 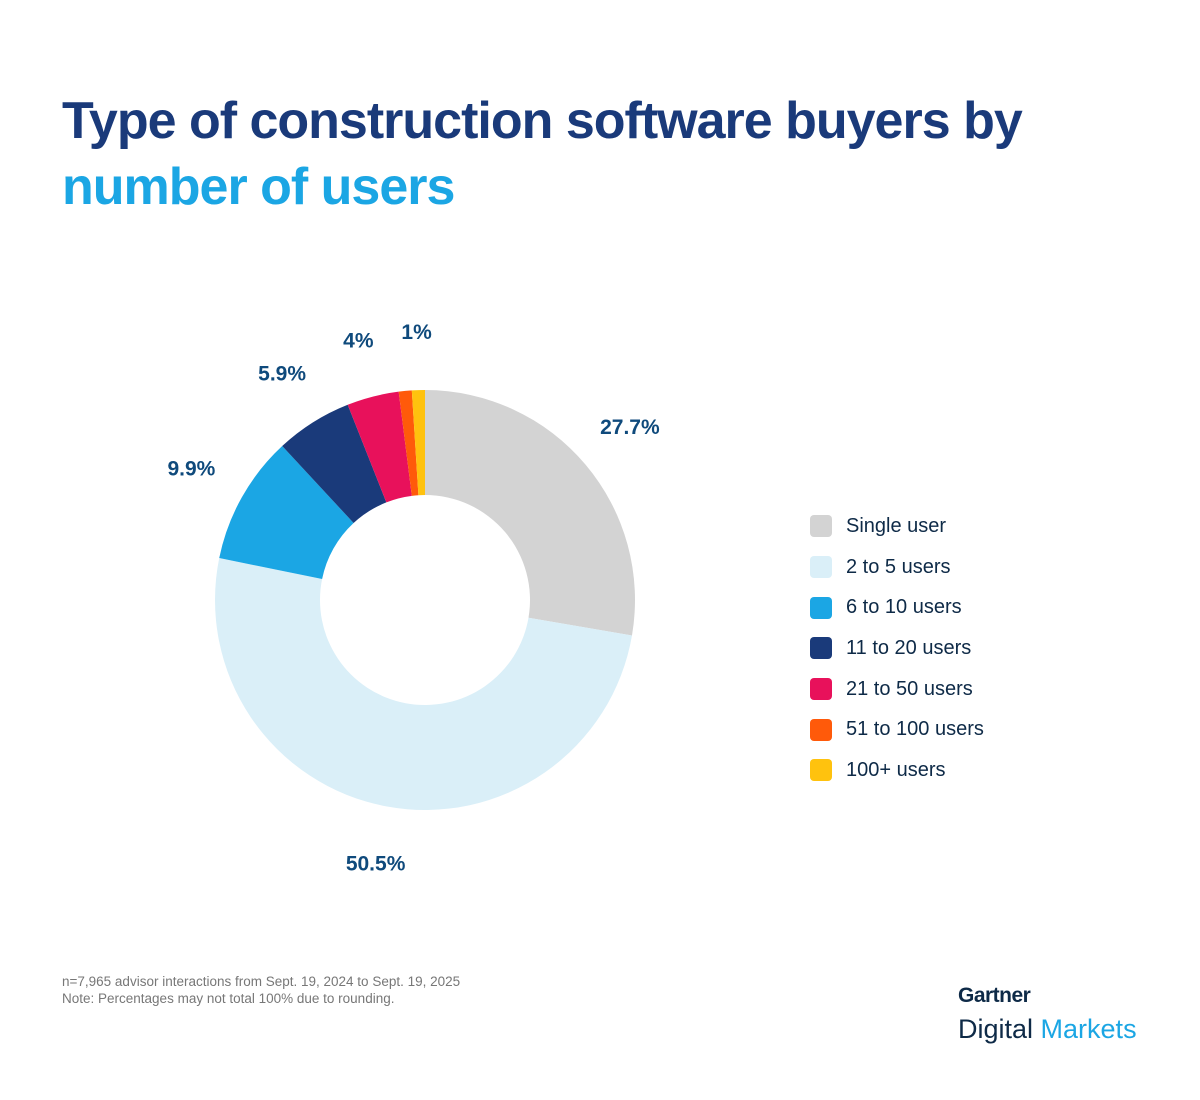 I want to click on logo-markets: Markets, so click(x=1088, y=1029).